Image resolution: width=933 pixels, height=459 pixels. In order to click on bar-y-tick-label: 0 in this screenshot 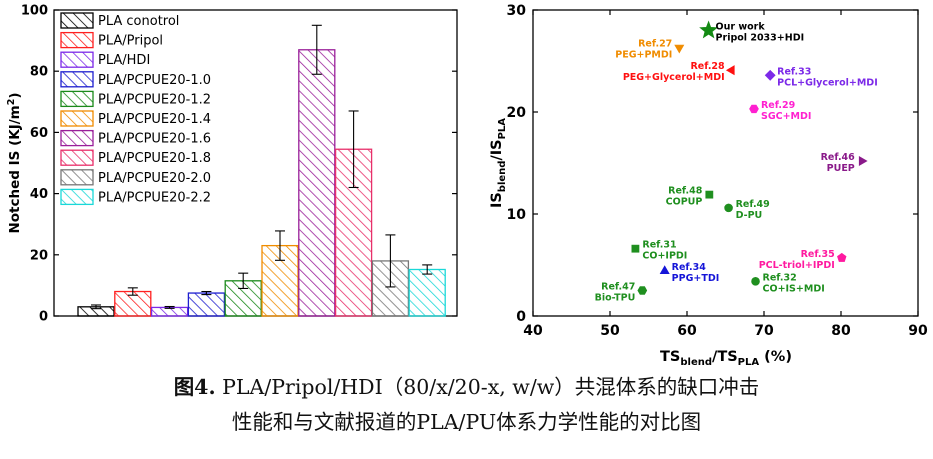, I will do `click(43, 317)`.